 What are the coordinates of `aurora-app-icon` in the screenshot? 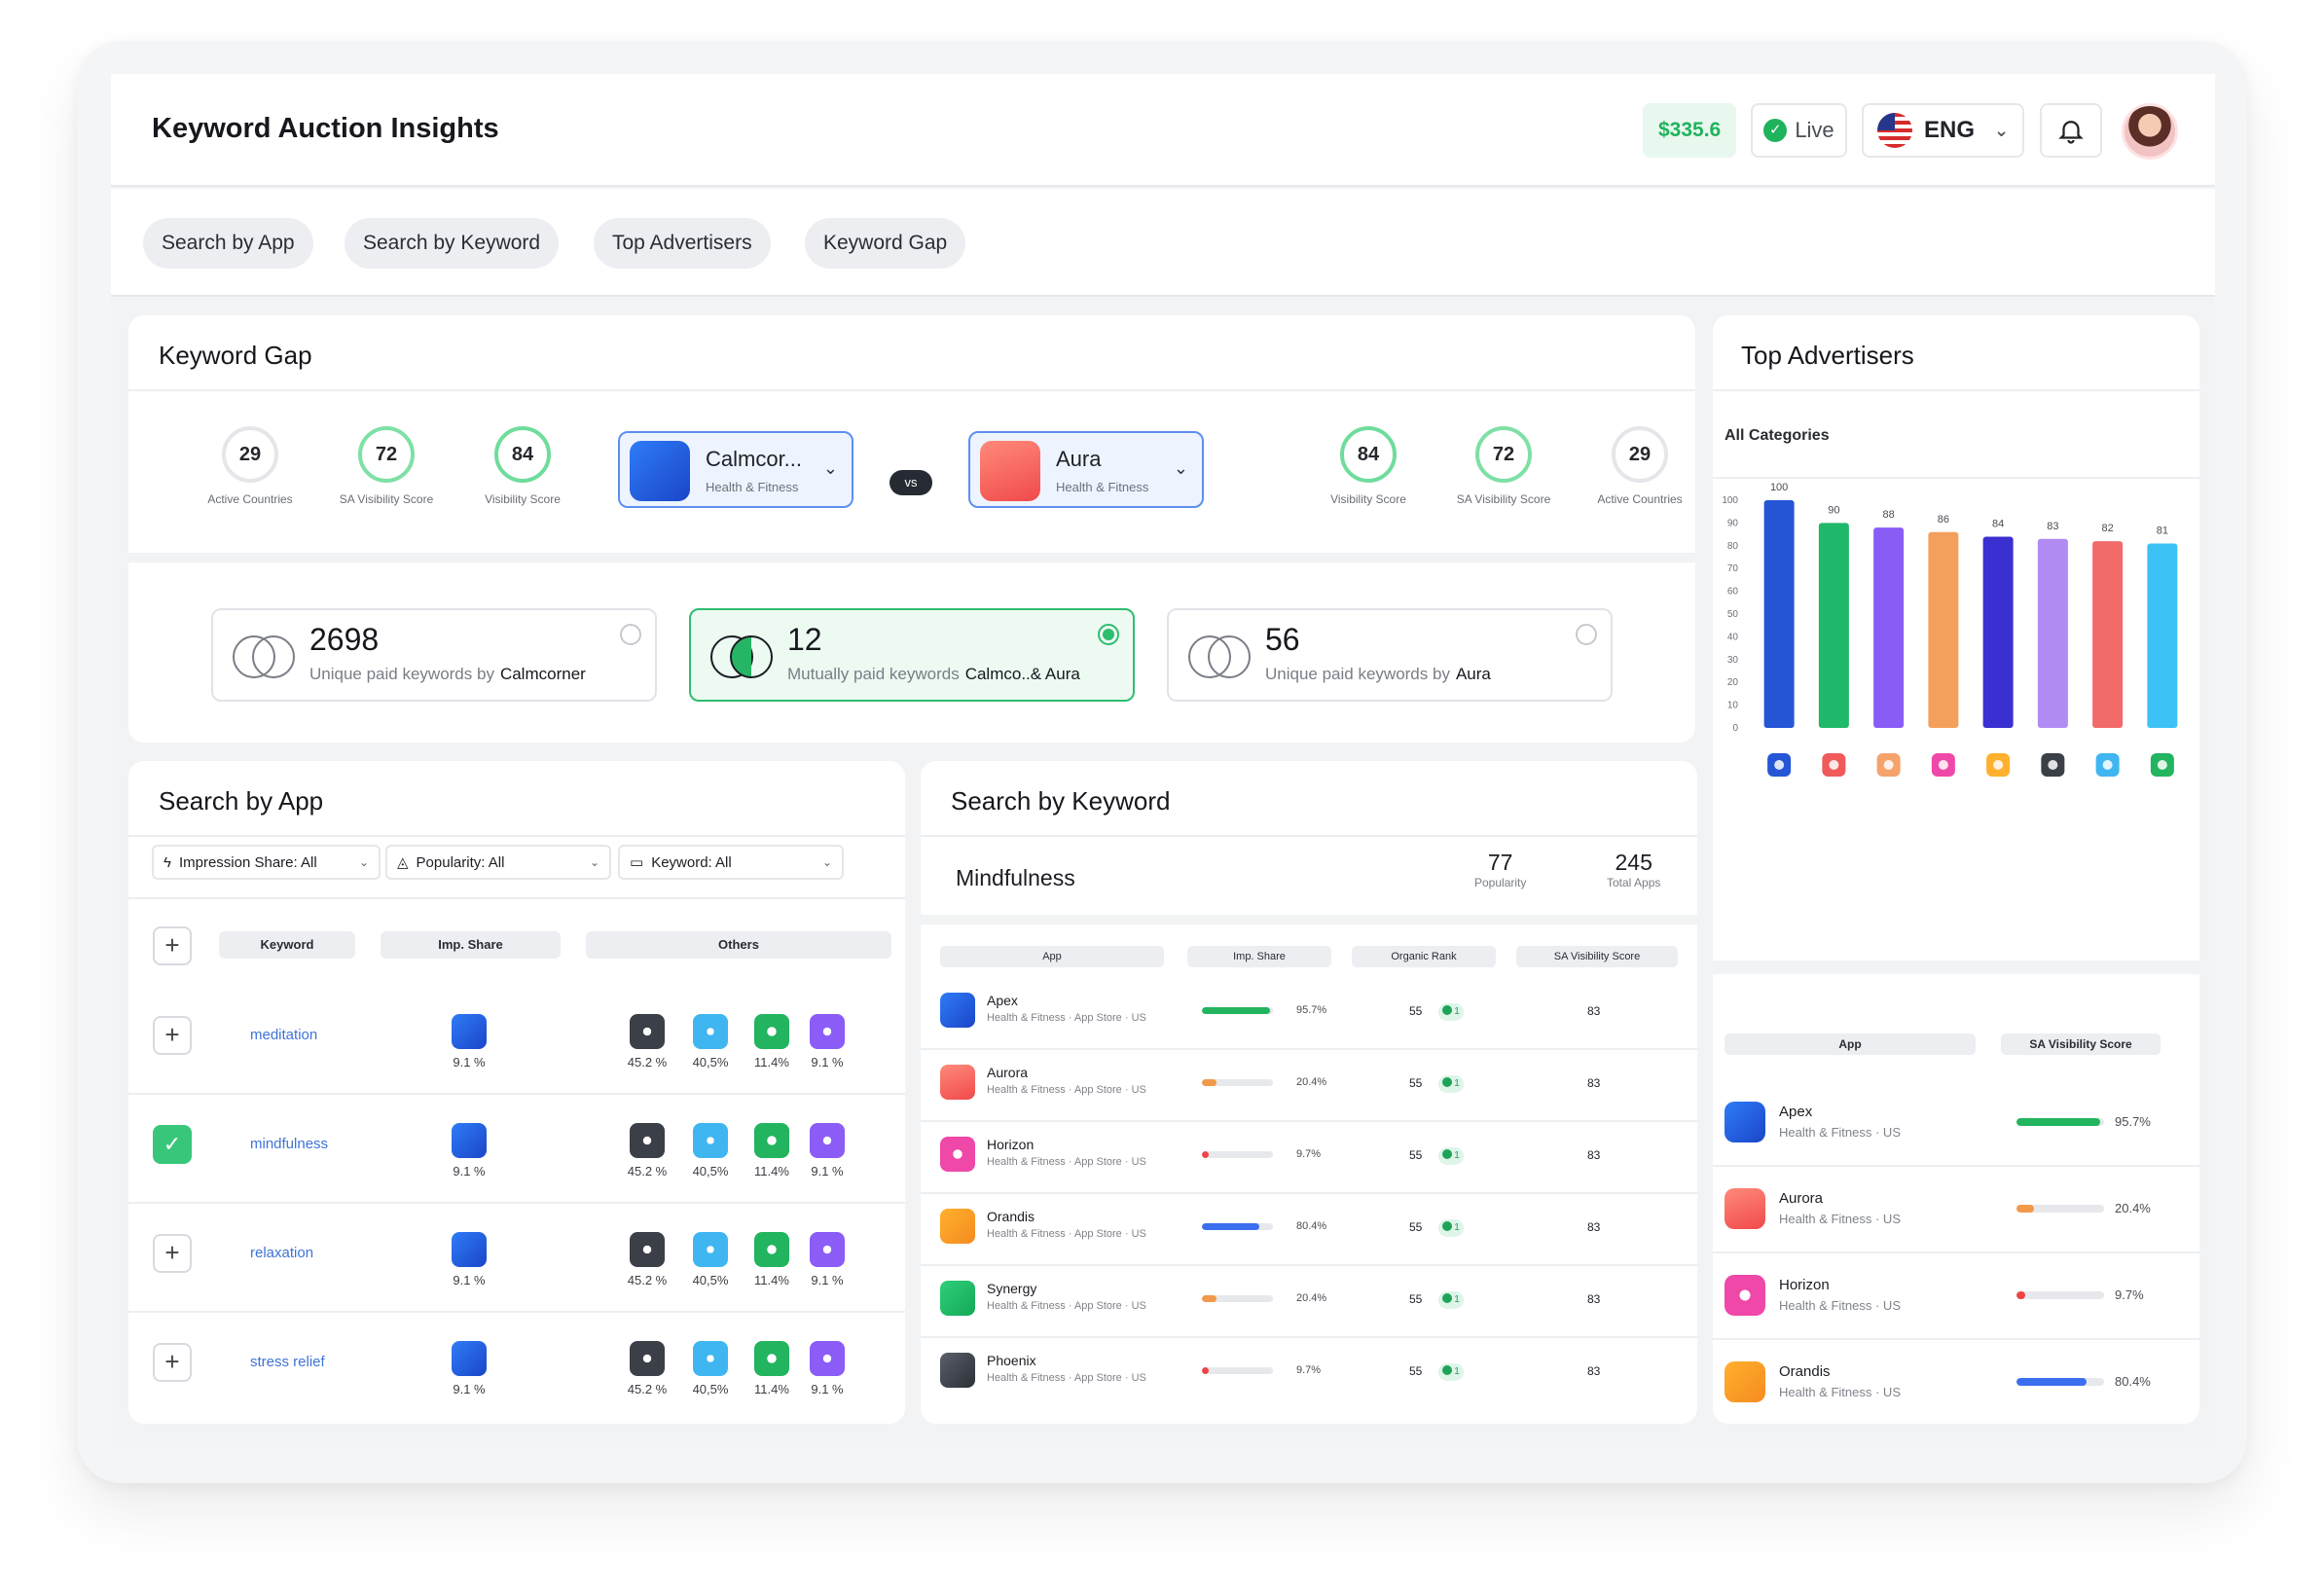 It's located at (957, 1082).